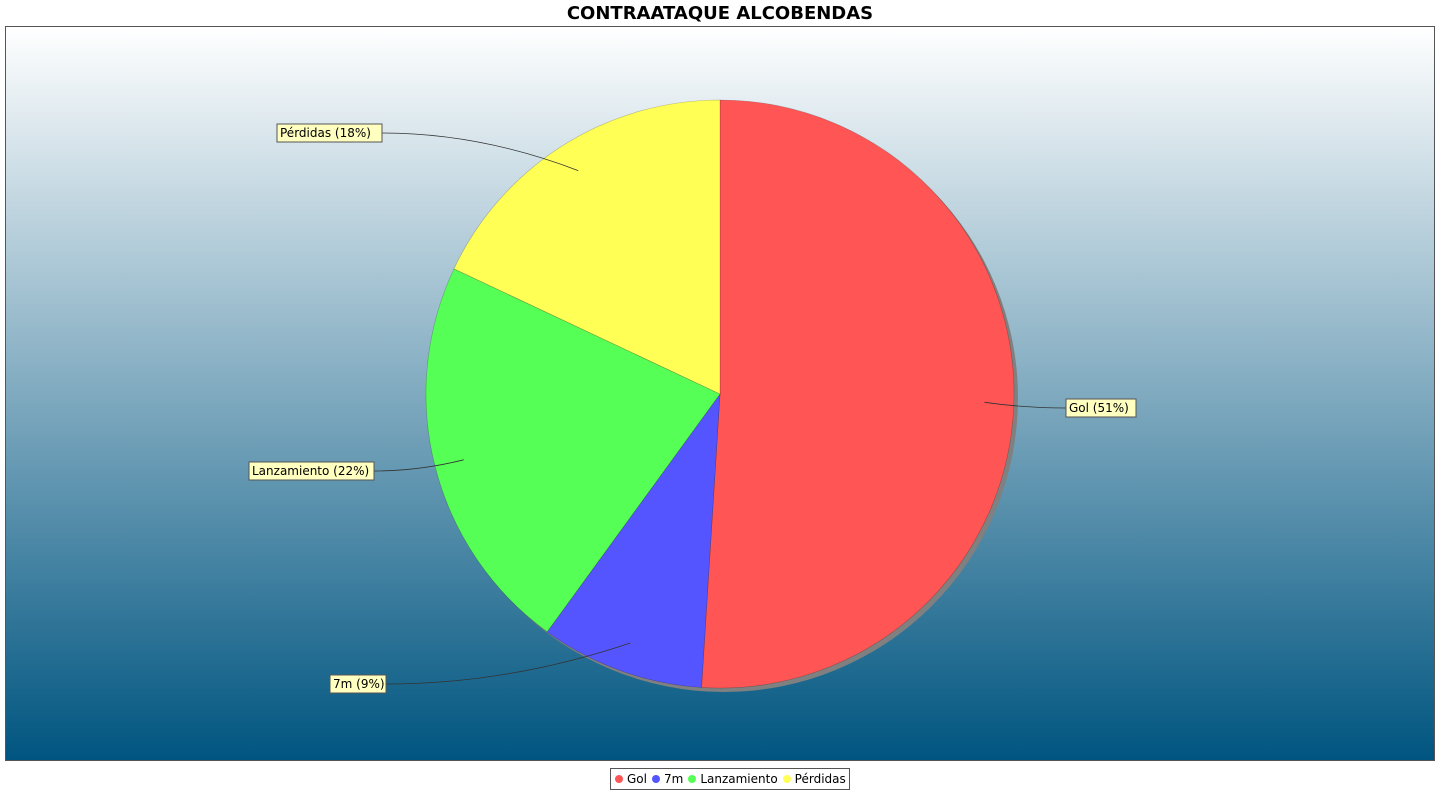 Image resolution: width=1440 pixels, height=791 pixels. I want to click on legend-item: Gol, so click(631, 779).